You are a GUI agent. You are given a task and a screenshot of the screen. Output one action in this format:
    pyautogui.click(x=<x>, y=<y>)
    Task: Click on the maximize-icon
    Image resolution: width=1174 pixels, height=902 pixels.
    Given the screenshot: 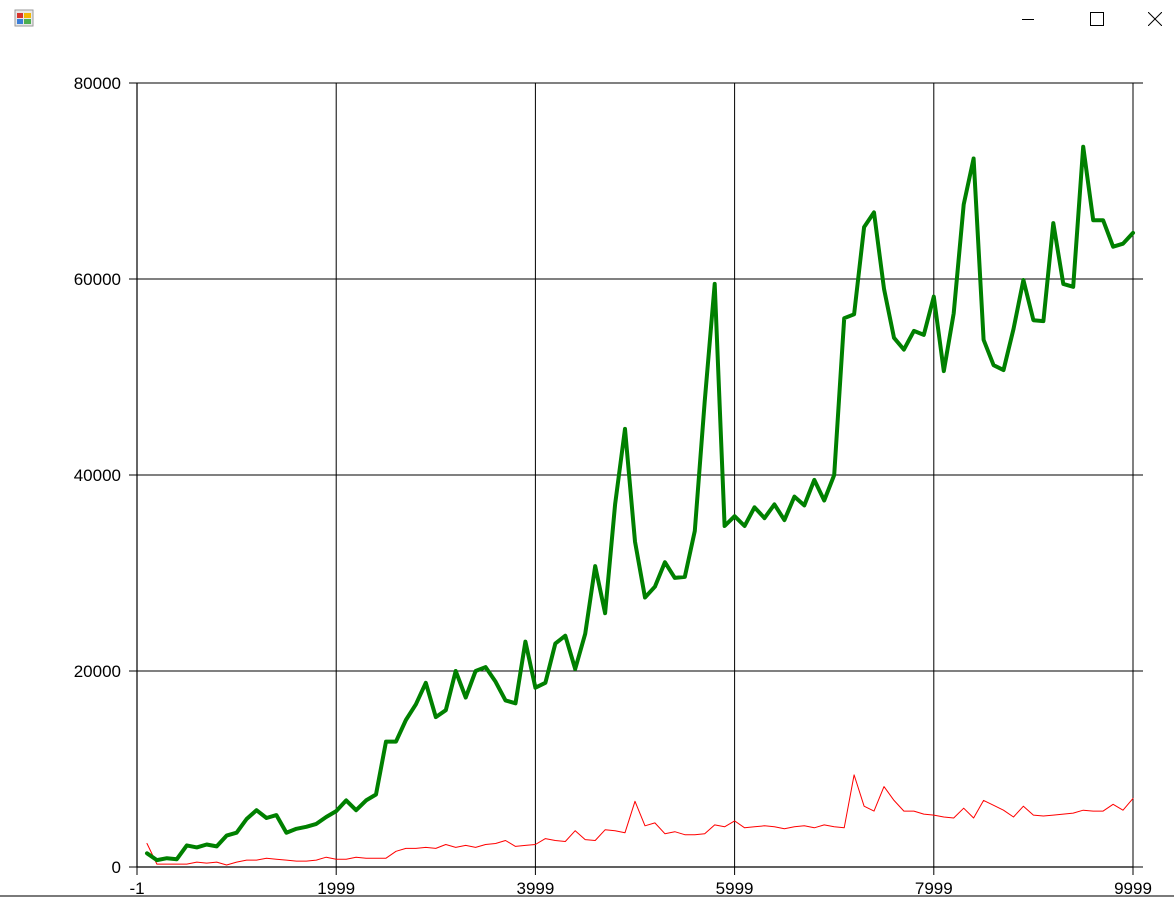 What is the action you would take?
    pyautogui.click(x=1097, y=19)
    